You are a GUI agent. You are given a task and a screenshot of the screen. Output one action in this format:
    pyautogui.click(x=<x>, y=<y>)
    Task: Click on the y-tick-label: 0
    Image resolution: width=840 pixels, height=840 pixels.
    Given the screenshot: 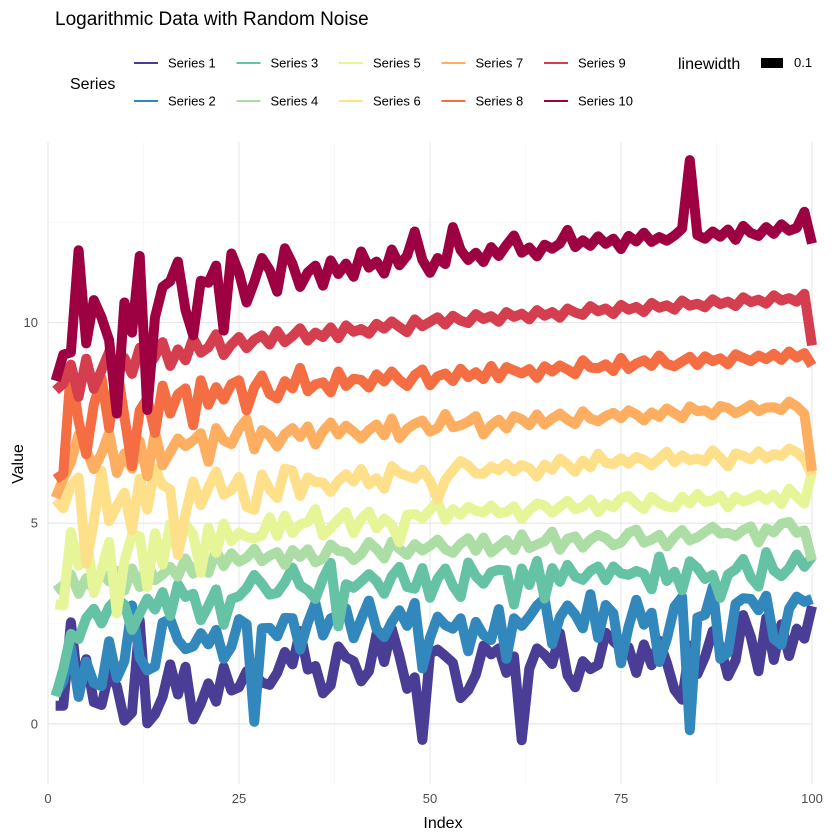 What is the action you would take?
    pyautogui.click(x=34, y=723)
    